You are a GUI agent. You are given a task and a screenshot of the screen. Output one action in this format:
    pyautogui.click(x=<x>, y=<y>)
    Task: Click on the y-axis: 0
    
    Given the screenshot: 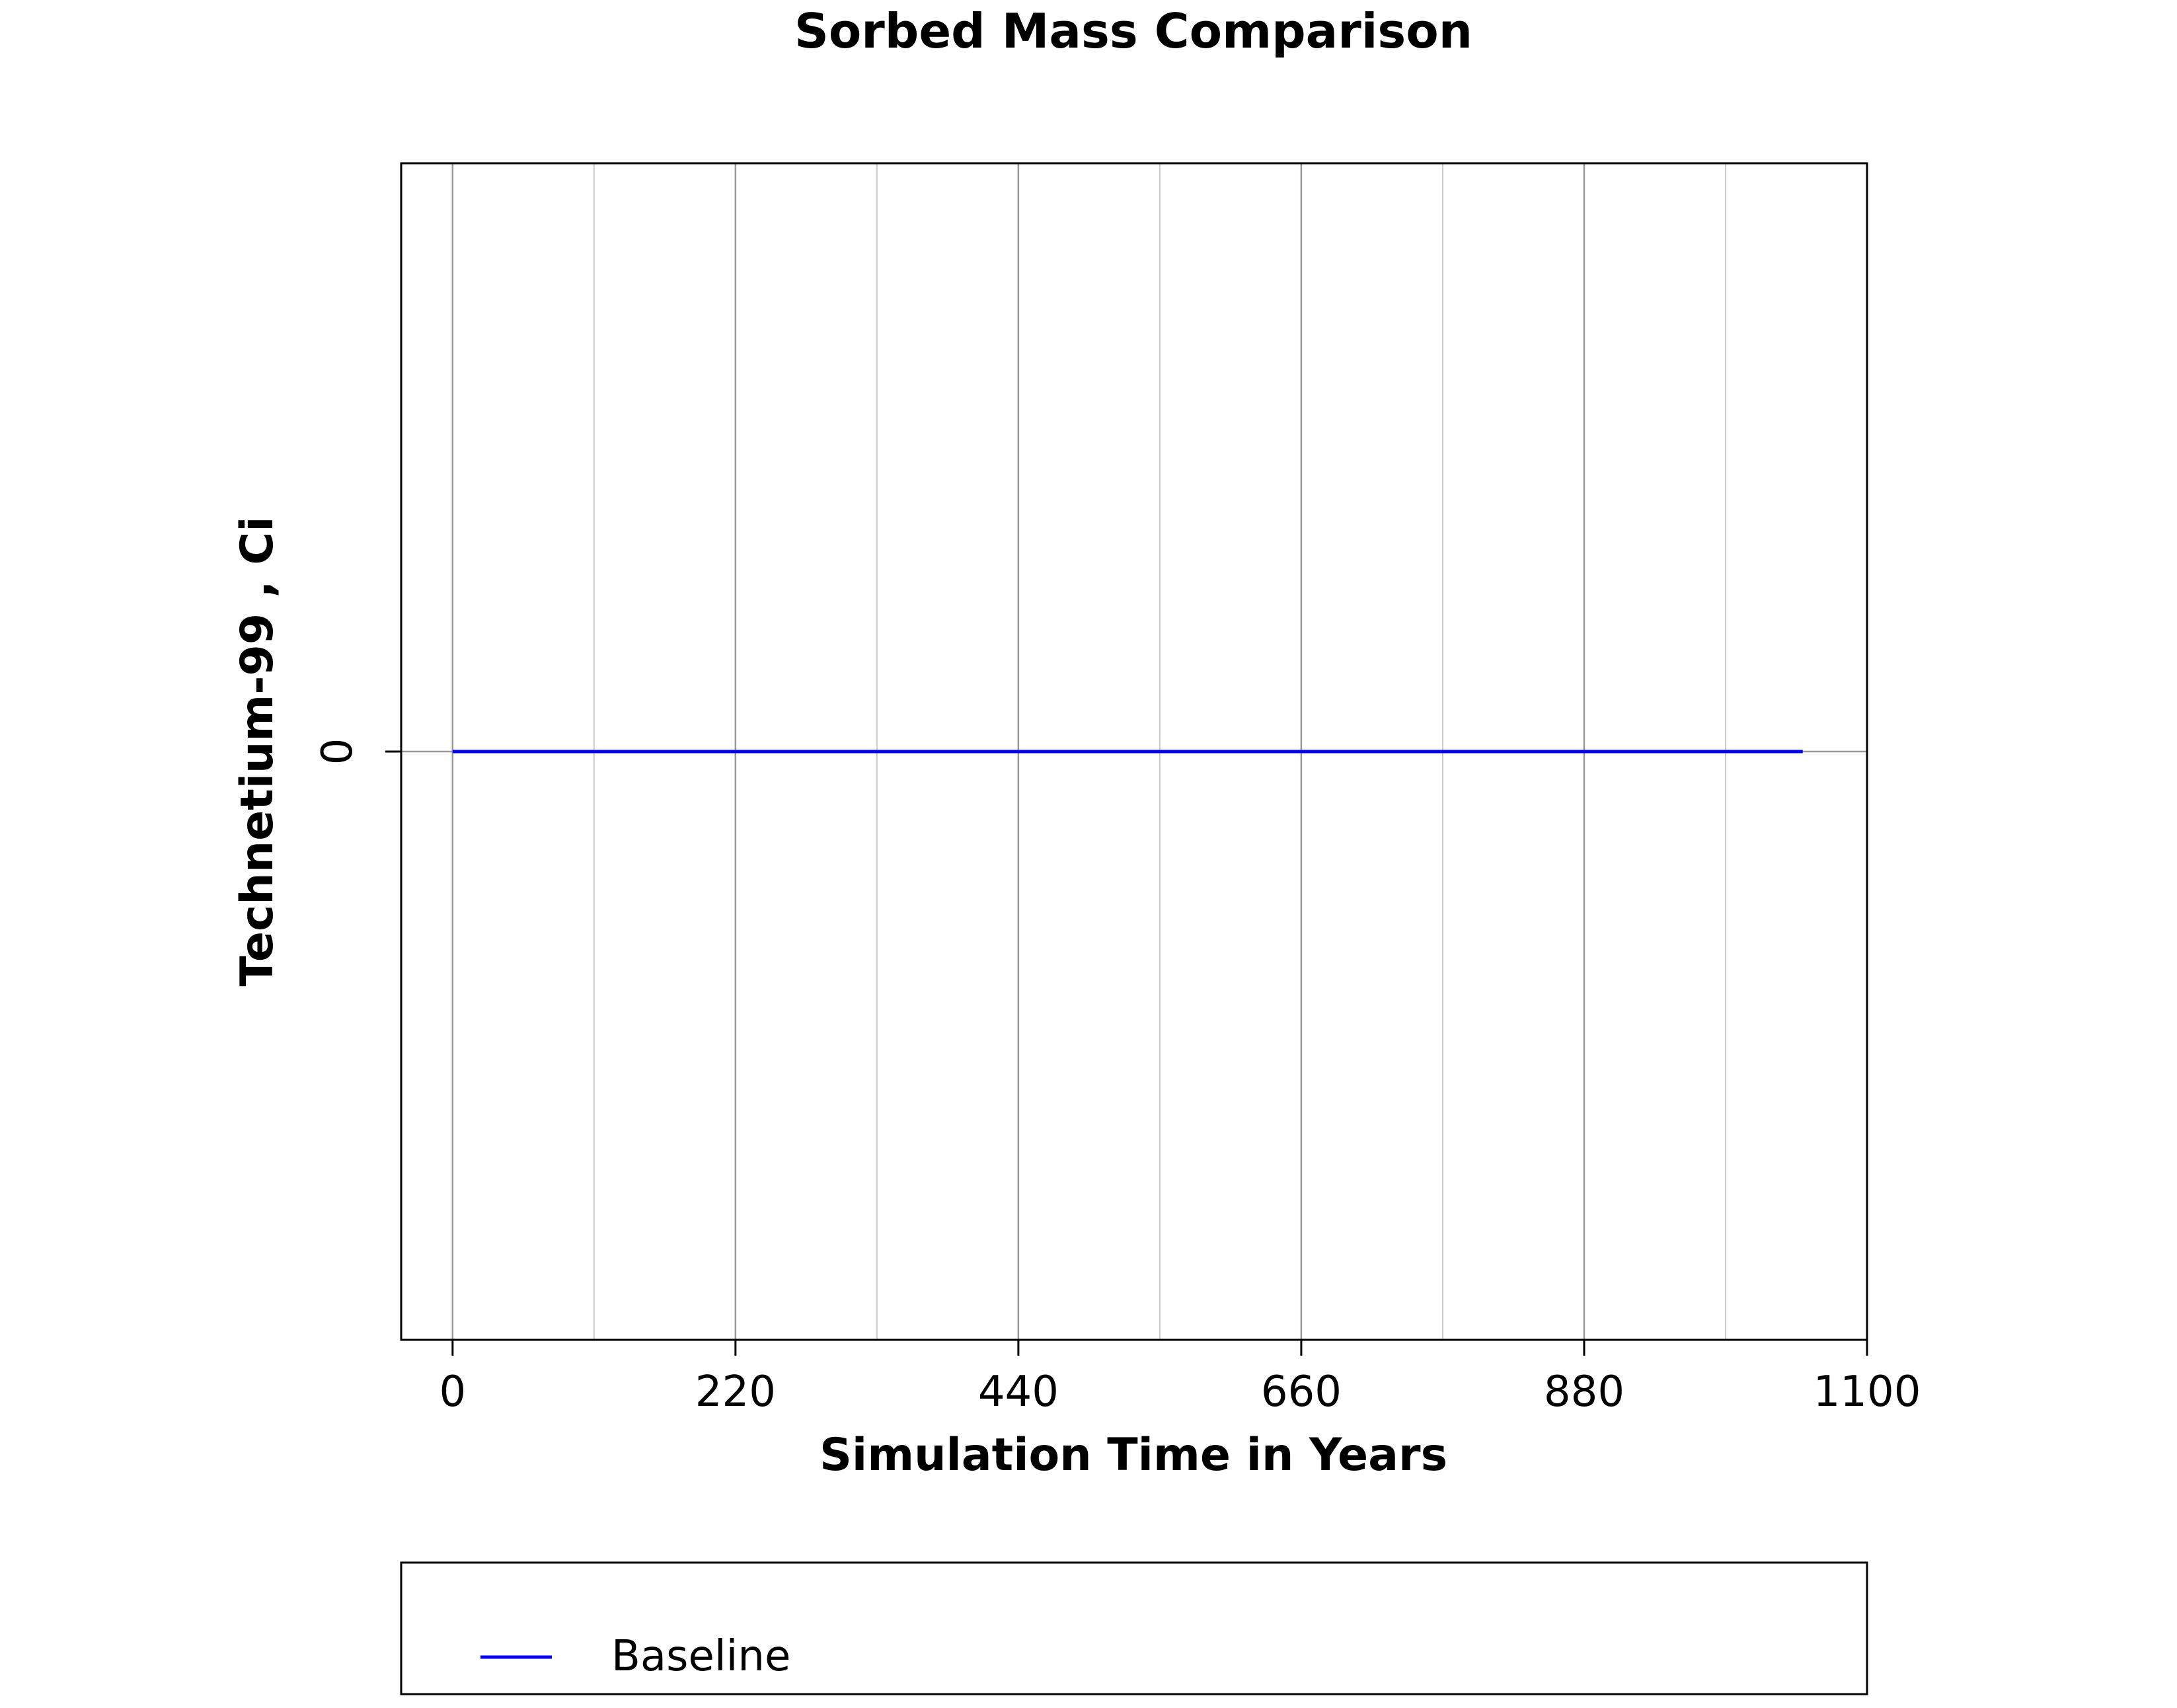 What is the action you would take?
    pyautogui.click(x=357, y=751)
    